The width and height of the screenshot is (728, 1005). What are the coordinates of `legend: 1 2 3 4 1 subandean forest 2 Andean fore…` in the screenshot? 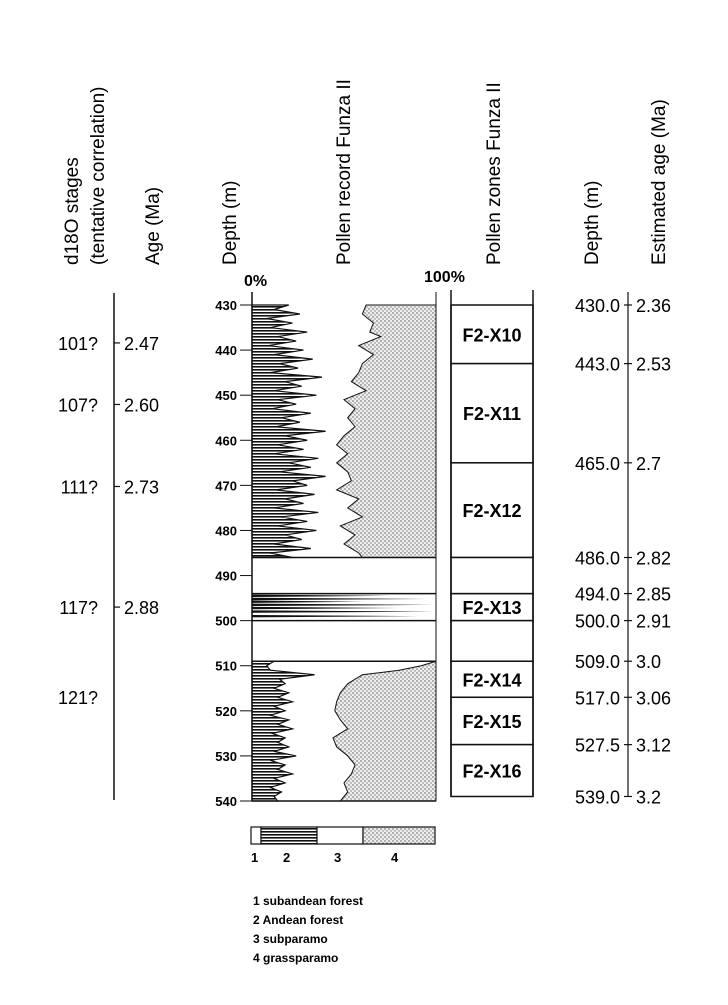 It's located at (343, 895).